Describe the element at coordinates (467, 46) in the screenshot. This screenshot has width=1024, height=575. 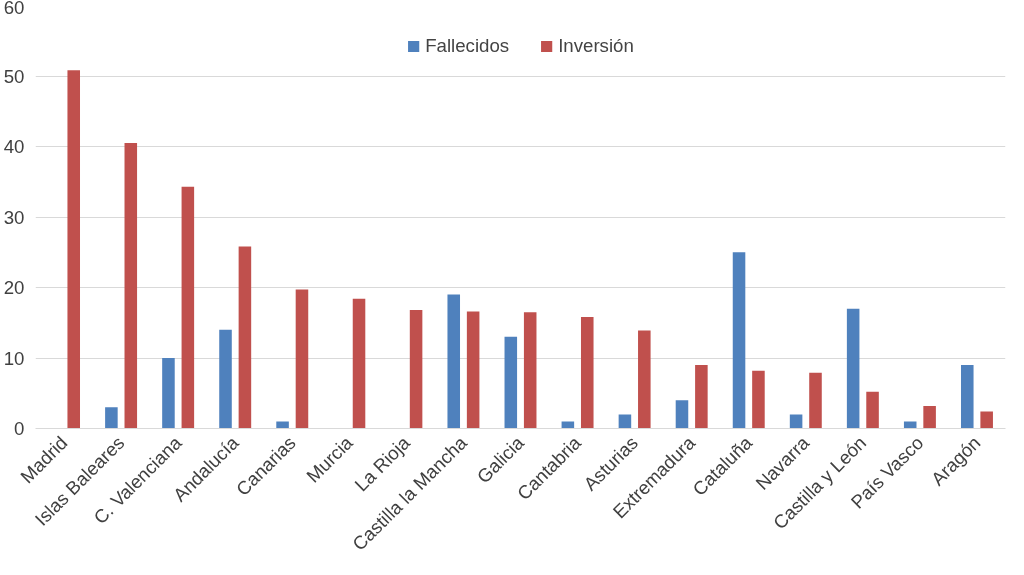
I see `legend-label: Fallecidos` at that location.